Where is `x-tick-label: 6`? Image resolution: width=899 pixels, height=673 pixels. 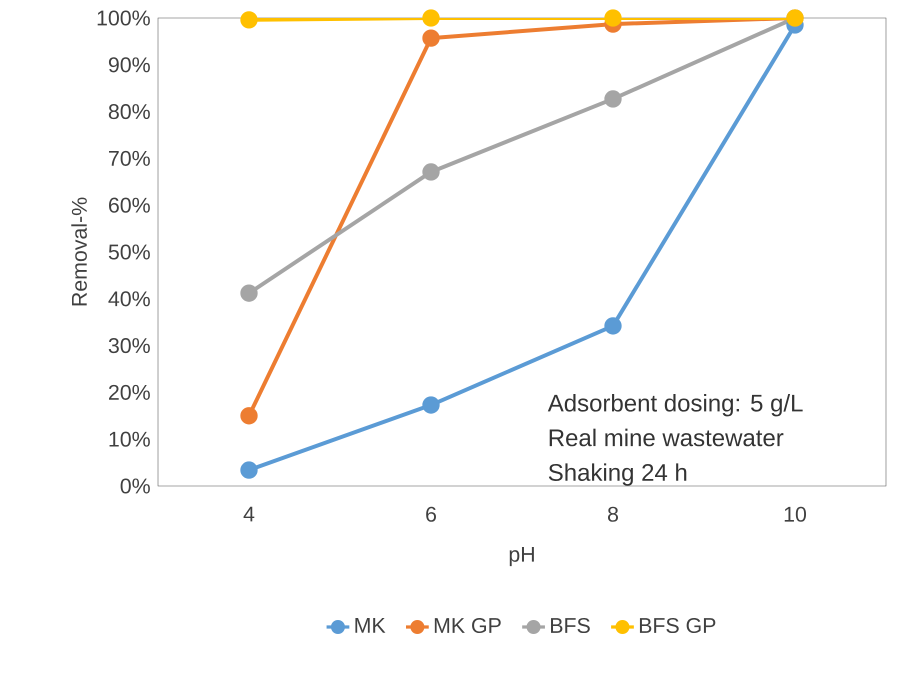
x-tick-label: 6 is located at coordinates (431, 514).